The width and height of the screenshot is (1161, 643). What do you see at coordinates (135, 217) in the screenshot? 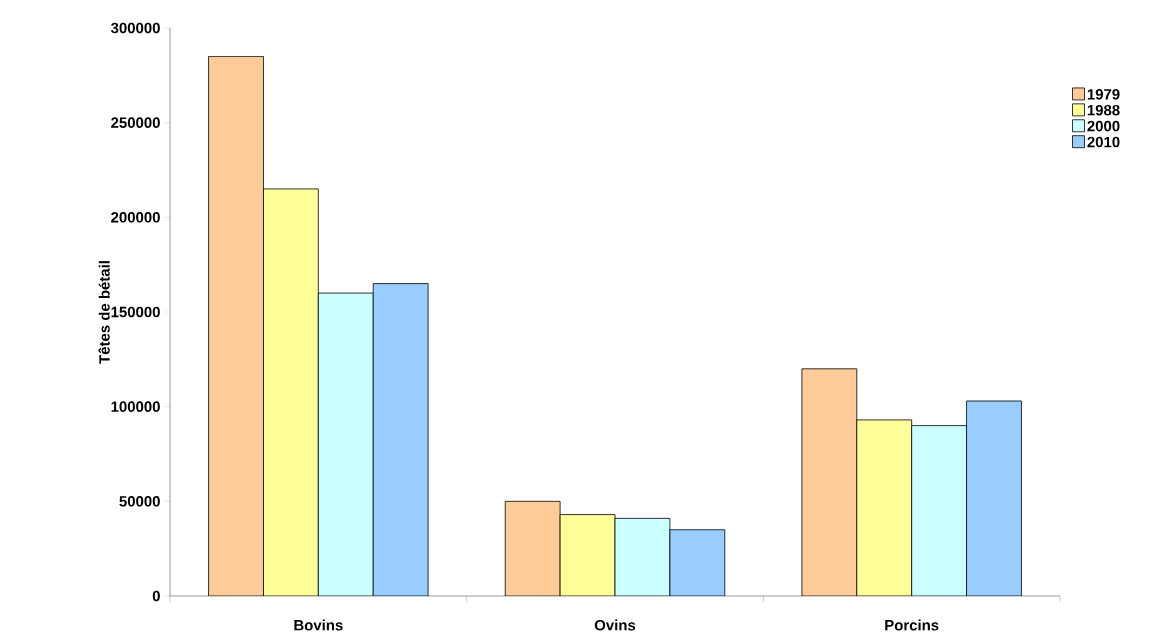
I see `y-tick-label: 200000` at bounding box center [135, 217].